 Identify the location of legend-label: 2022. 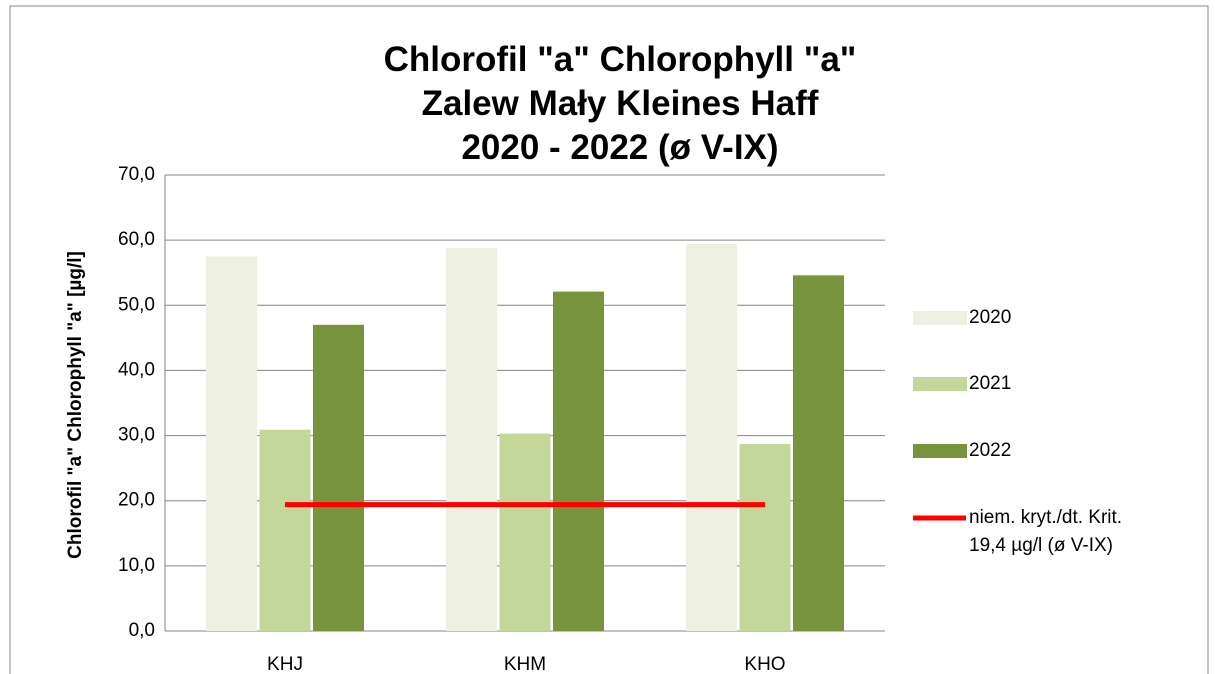
(990, 450).